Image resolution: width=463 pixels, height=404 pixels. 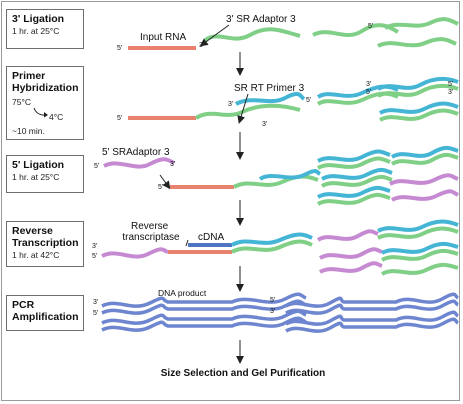 I want to click on sr-adaptor-3-label: 3' SR Adaptor 3, so click(x=261, y=19).